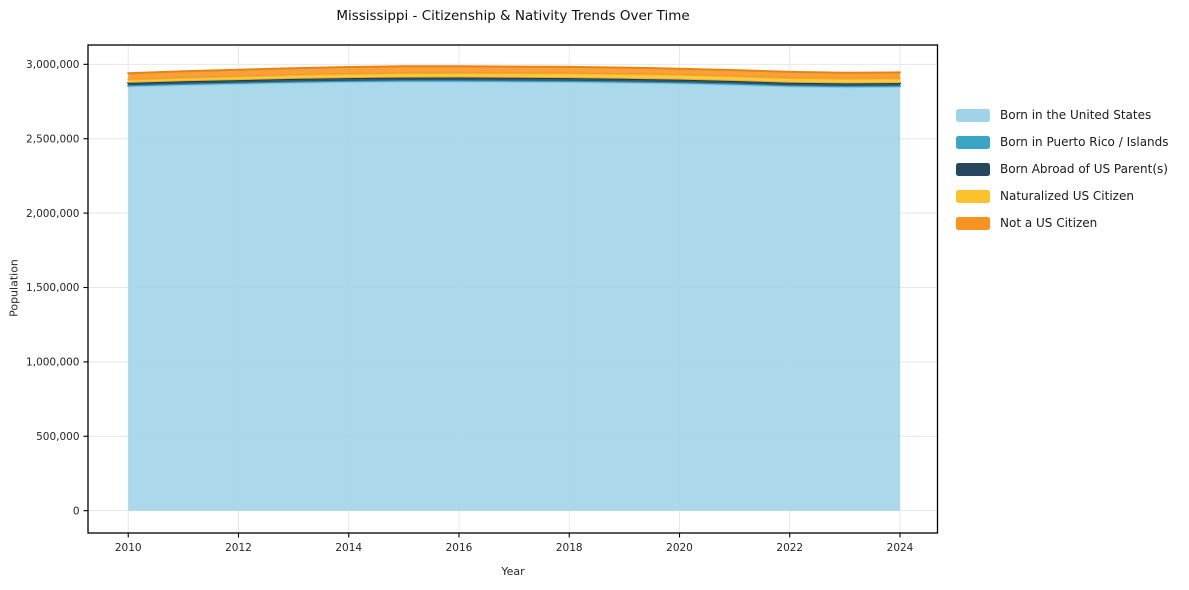  Describe the element at coordinates (973, 196) in the screenshot. I see `legend-swatch-naturalized-us-citizen` at that location.